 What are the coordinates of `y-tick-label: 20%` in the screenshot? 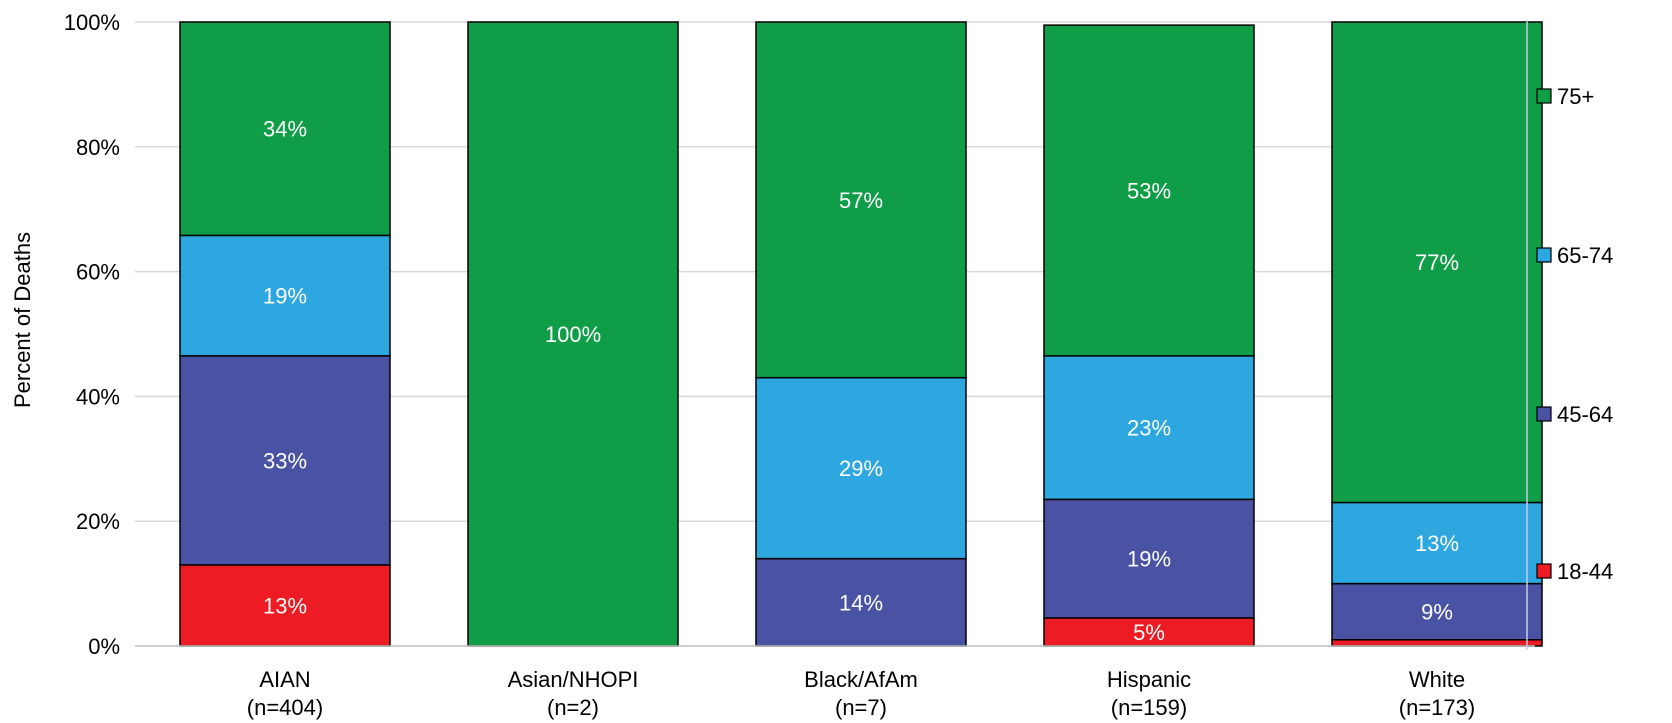 It's located at (98, 521).